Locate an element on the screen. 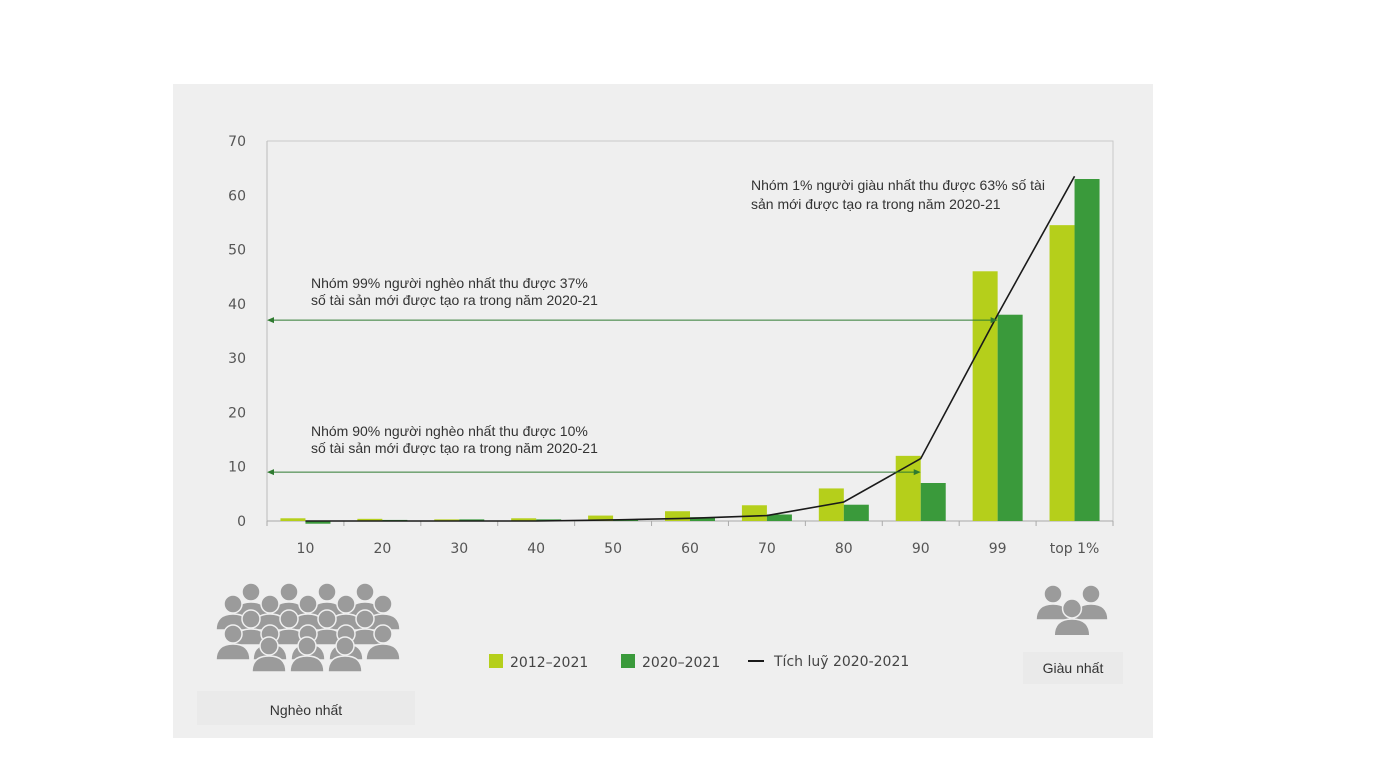  legend-label: 2012–2021 is located at coordinates (549, 663).